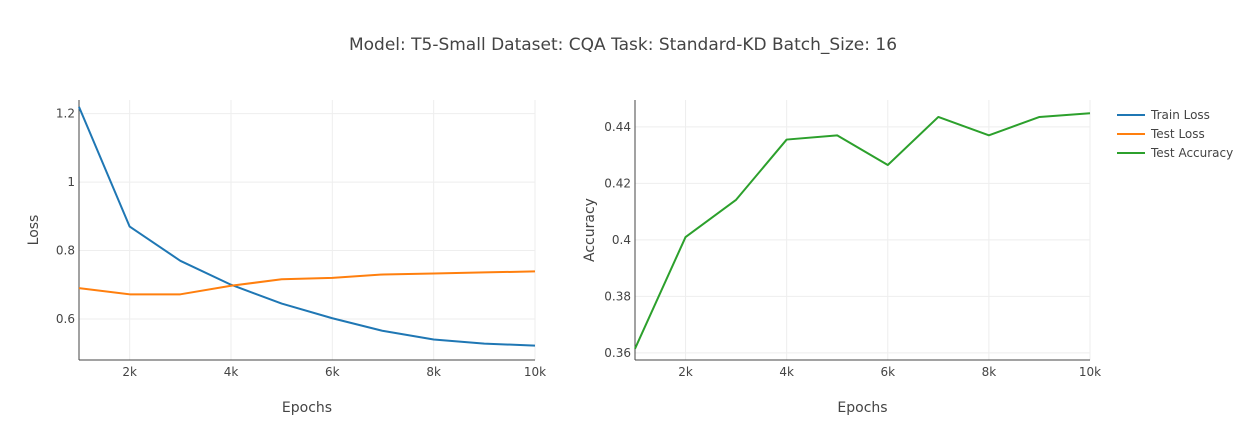 This screenshot has height=440, width=1246. What do you see at coordinates (617, 353) in the screenshot?
I see `y-tick-label: 0.36` at bounding box center [617, 353].